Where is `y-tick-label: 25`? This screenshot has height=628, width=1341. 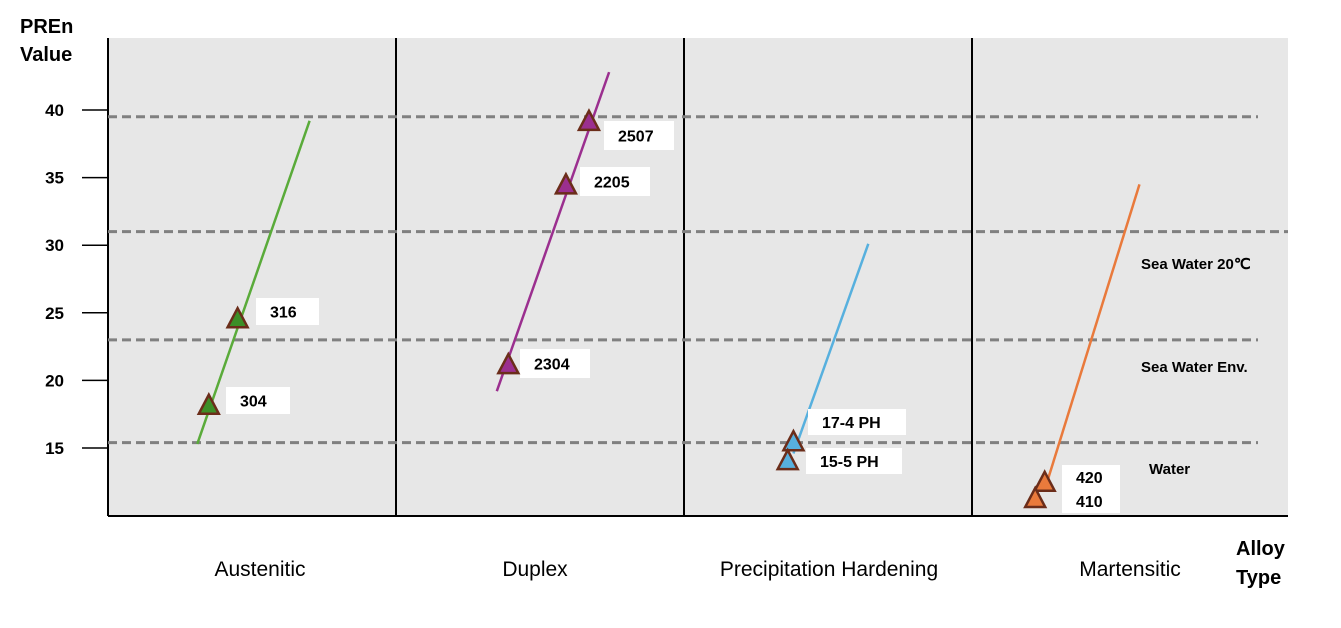 y-tick-label: 25 is located at coordinates (54, 313).